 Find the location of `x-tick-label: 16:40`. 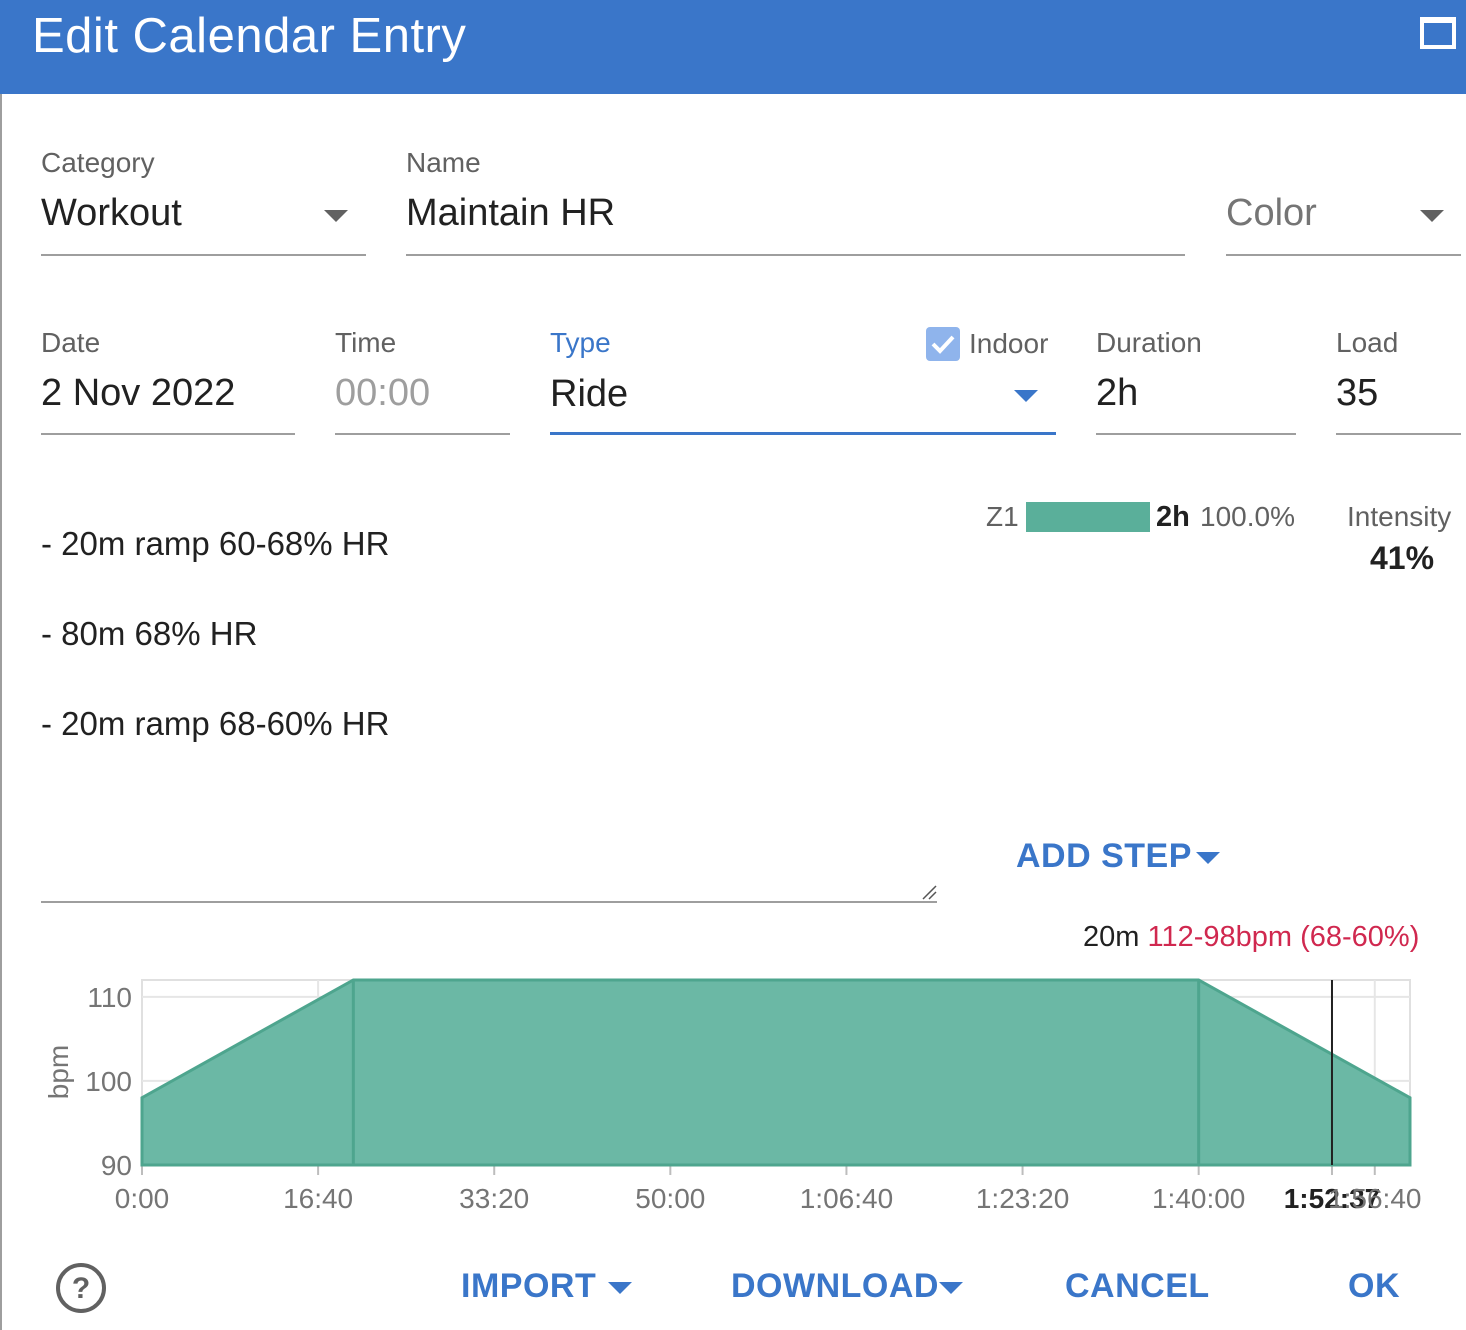

x-tick-label: 16:40 is located at coordinates (318, 1198).